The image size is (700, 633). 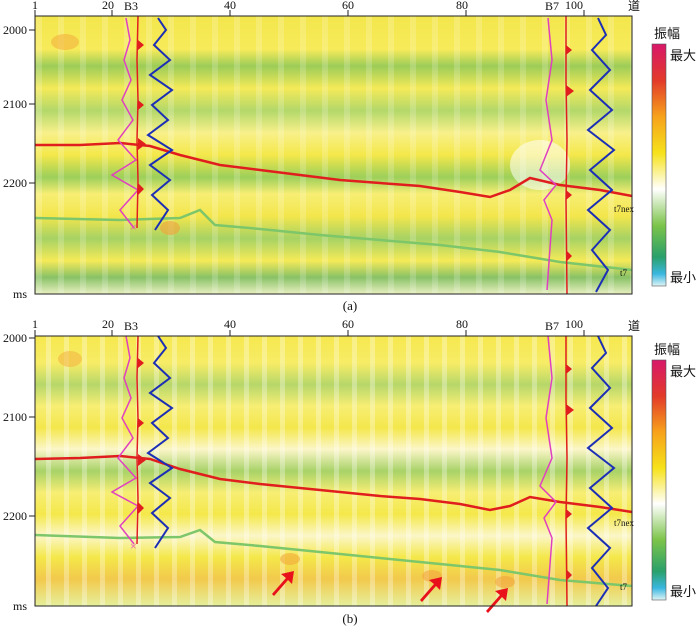 I want to click on arrows, so click(x=390, y=592).